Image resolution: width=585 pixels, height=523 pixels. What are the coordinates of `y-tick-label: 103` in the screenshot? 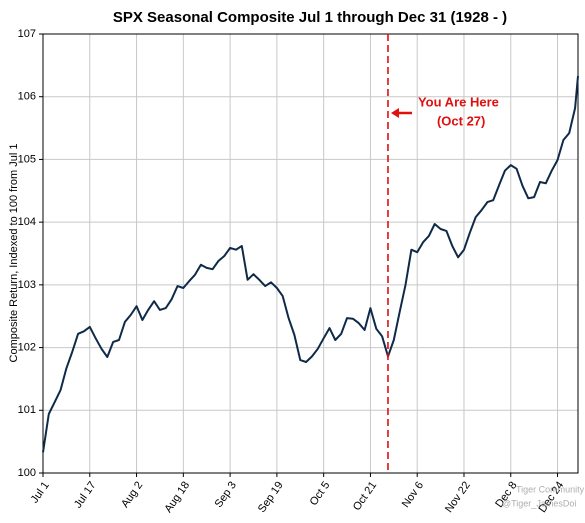 It's located at (27, 285).